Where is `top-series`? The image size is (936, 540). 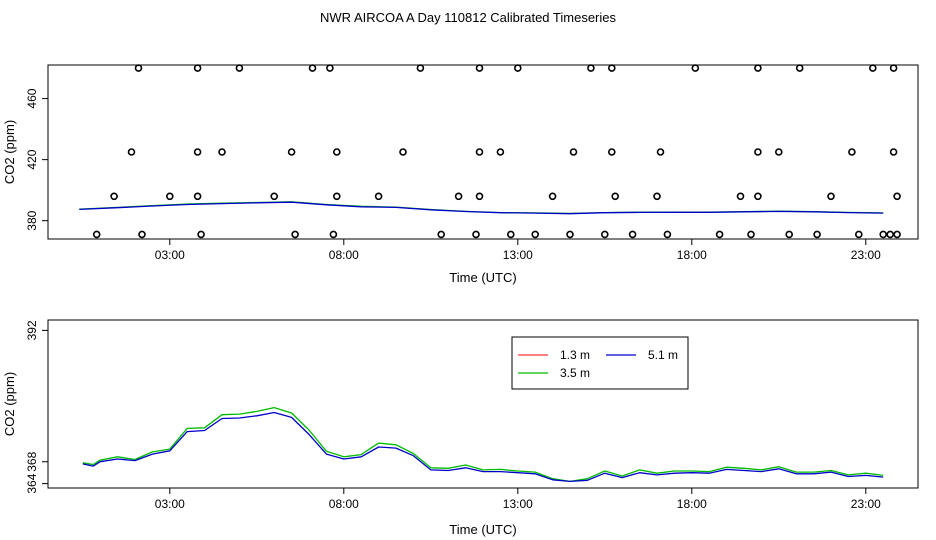
top-series is located at coordinates (481, 208).